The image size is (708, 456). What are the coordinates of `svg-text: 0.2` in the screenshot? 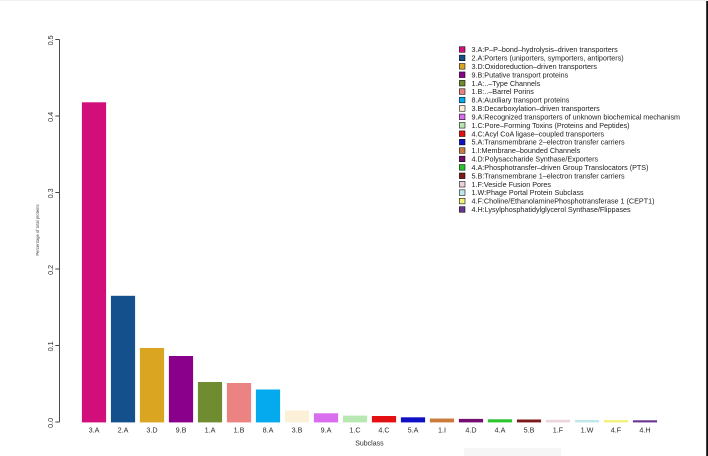 It's located at (50, 270).